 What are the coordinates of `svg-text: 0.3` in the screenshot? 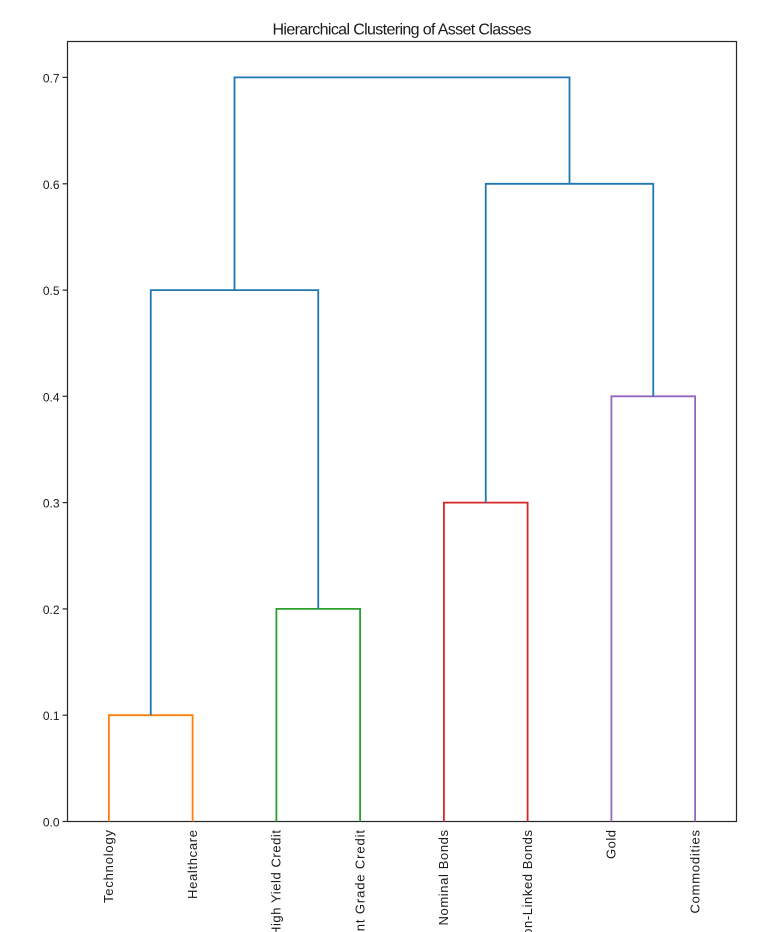 It's located at (51, 504).